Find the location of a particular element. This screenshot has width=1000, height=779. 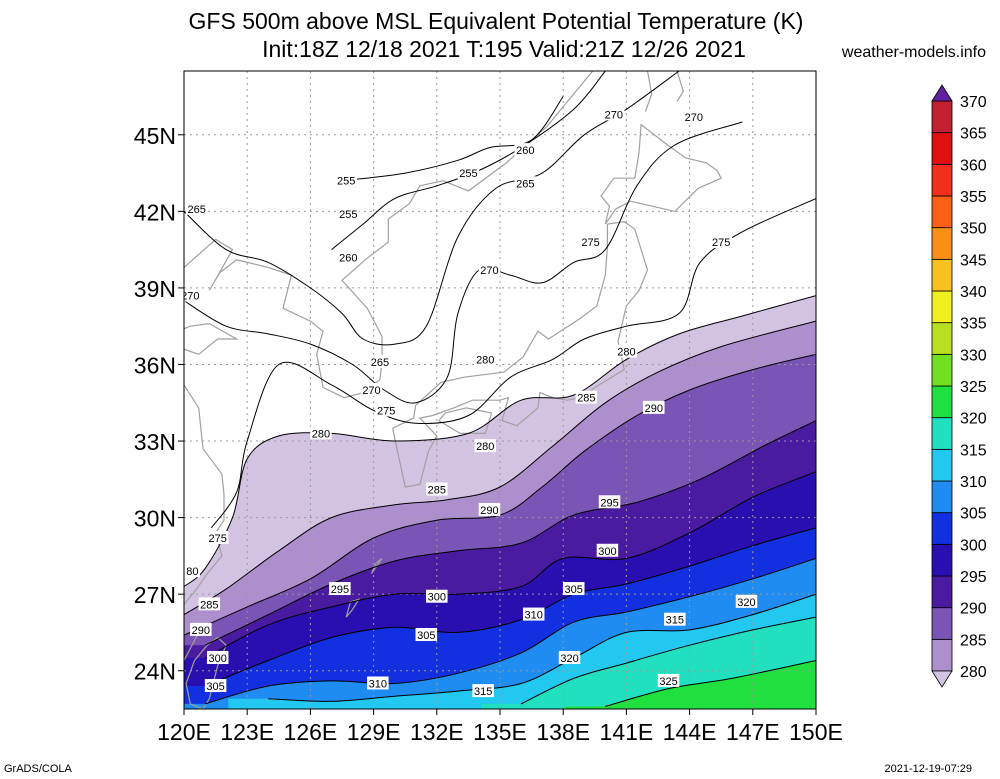

colorbar-label: 300 is located at coordinates (973, 545).